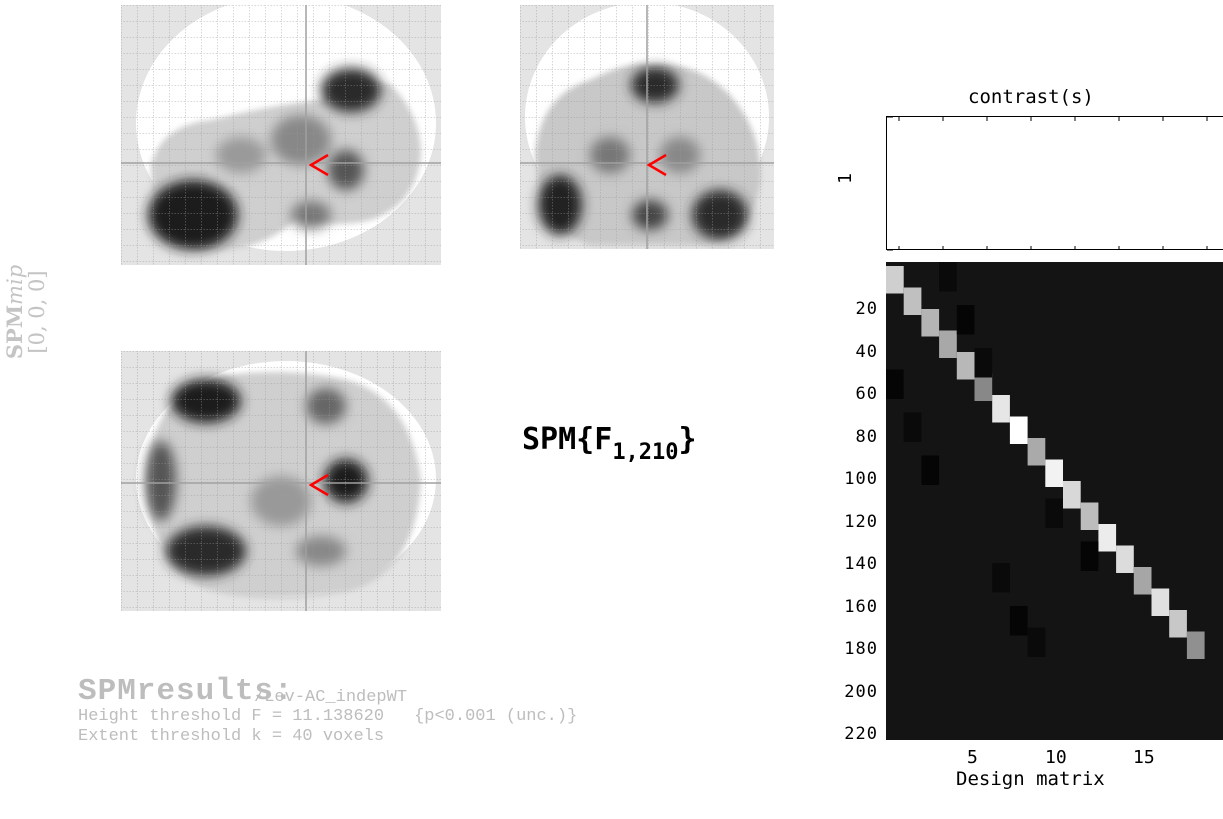 Image resolution: width=1223 pixels, height=819 pixels. What do you see at coordinates (861, 649) in the screenshot?
I see `dm-ytick: 180` at bounding box center [861, 649].